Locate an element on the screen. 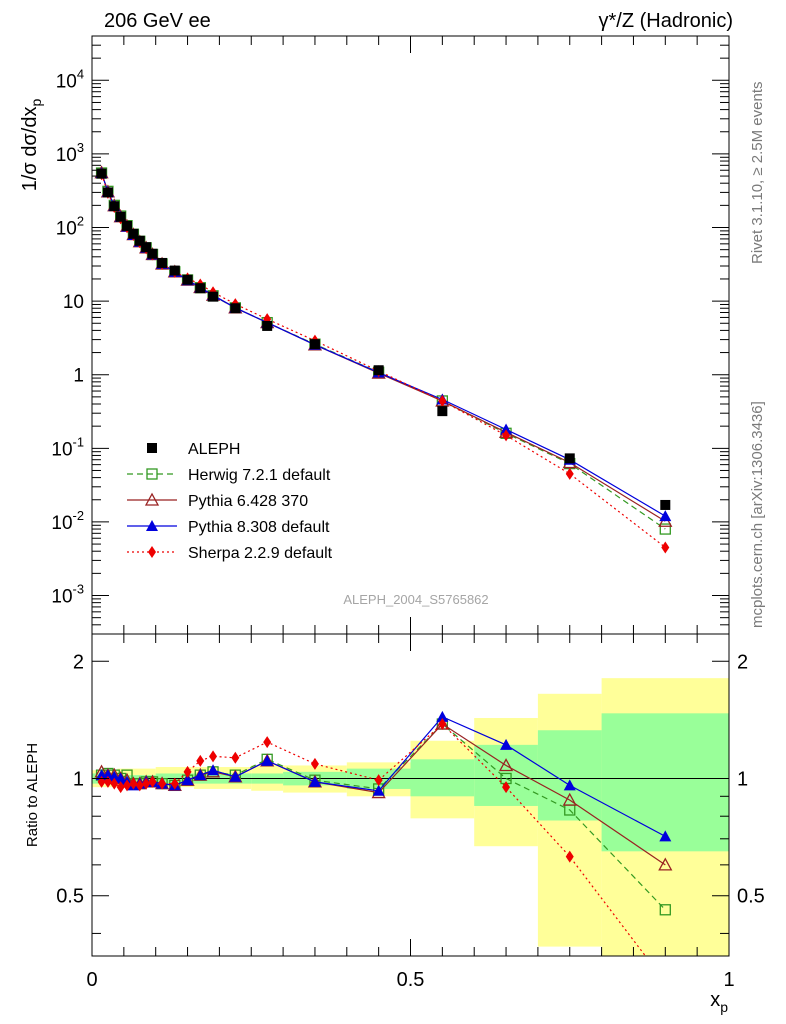 This screenshot has height=1024, width=786. main-y-tick-label: 10⁻² is located at coordinates (67, 521).